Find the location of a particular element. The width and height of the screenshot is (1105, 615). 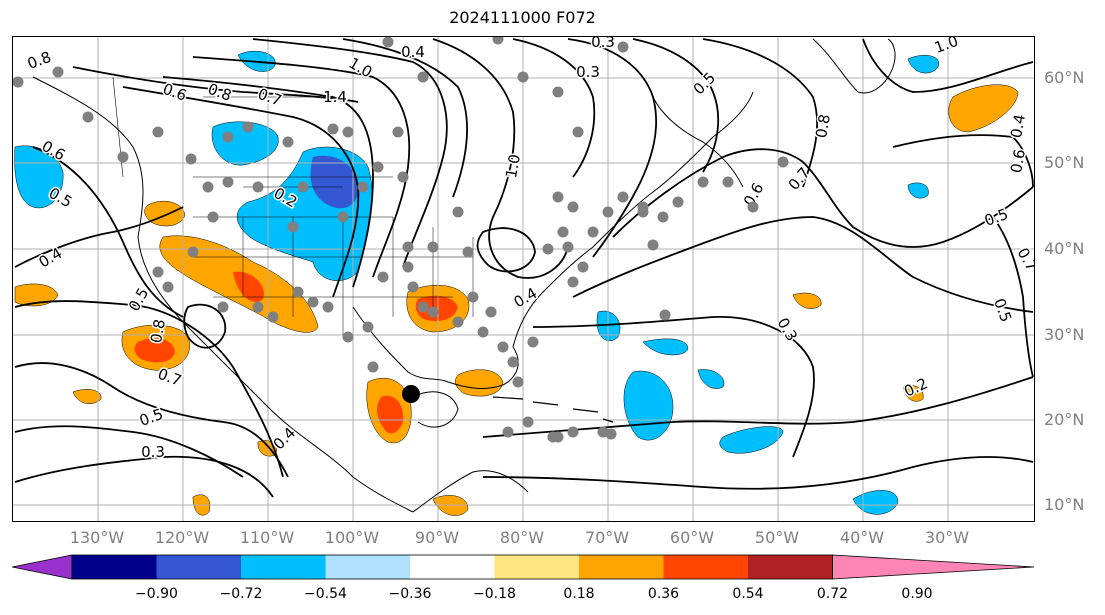

lon-label-120w: 120°W is located at coordinates (182, 537).